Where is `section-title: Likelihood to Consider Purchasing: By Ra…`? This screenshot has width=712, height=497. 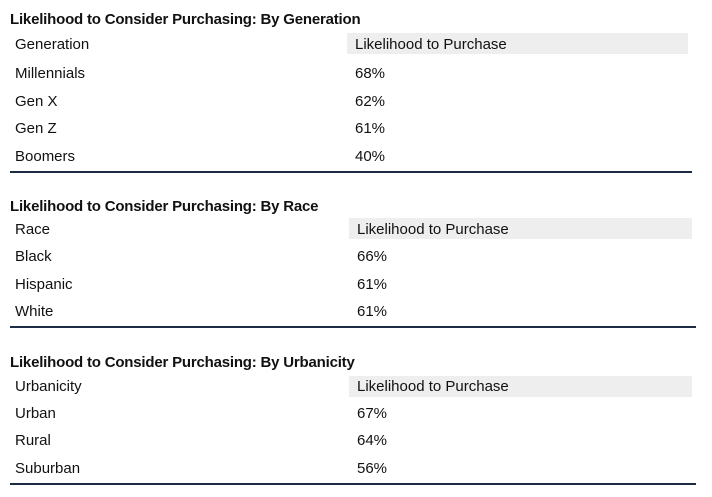
section-title: Likelihood to Consider Purchasing: By Ra… is located at coordinates (164, 206).